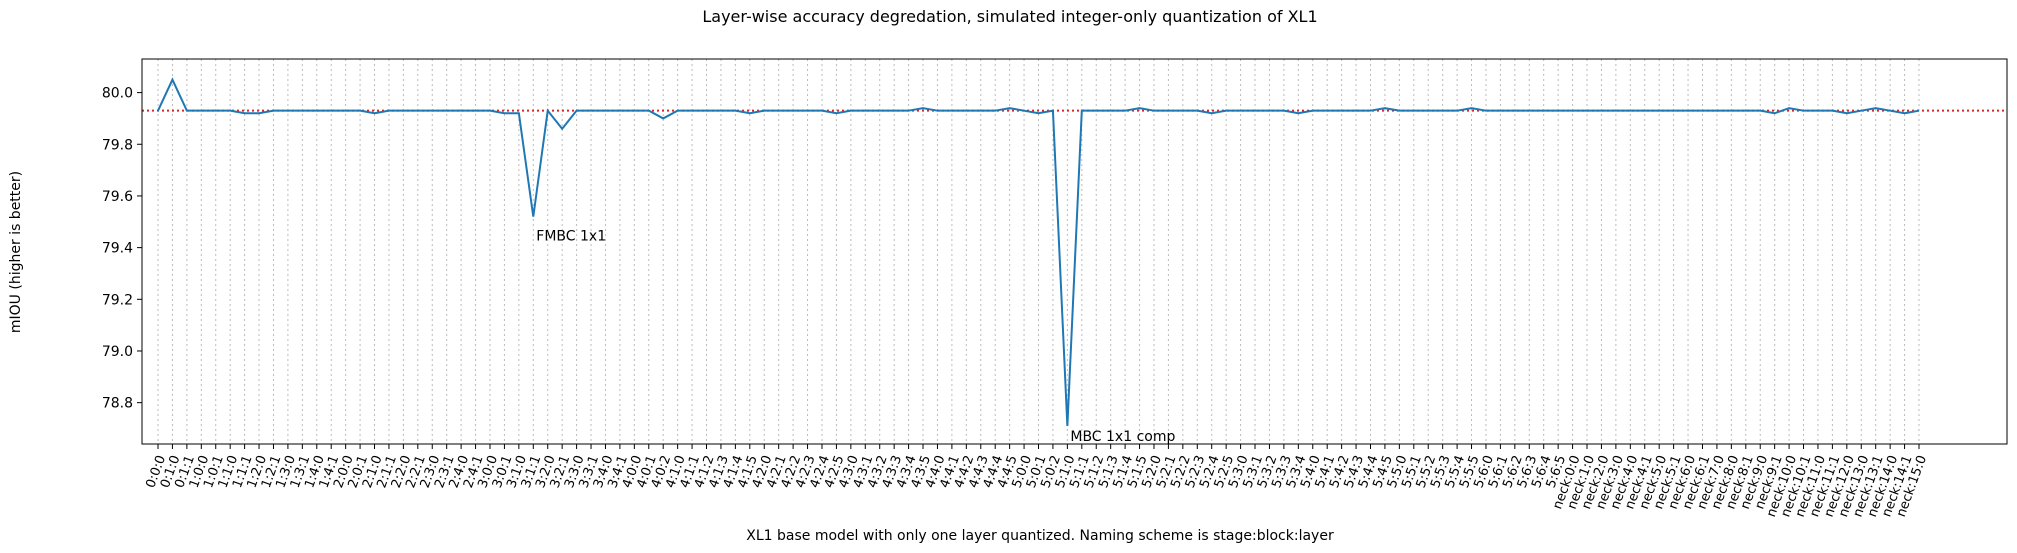 This screenshot has height=553, width=2017. Describe the element at coordinates (117, 404) in the screenshot. I see `y-tick-label: 78.8` at that location.